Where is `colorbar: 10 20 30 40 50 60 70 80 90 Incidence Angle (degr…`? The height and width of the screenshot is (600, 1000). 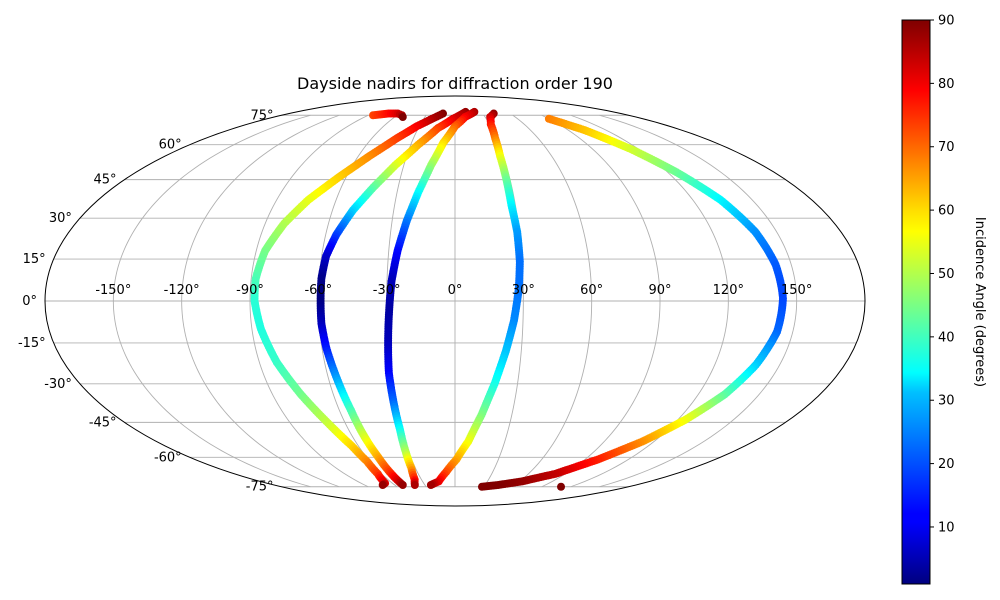 colorbar: 10 20 30 40 50 60 70 80 90 Incidence Angle (degr… is located at coordinates (944, 299).